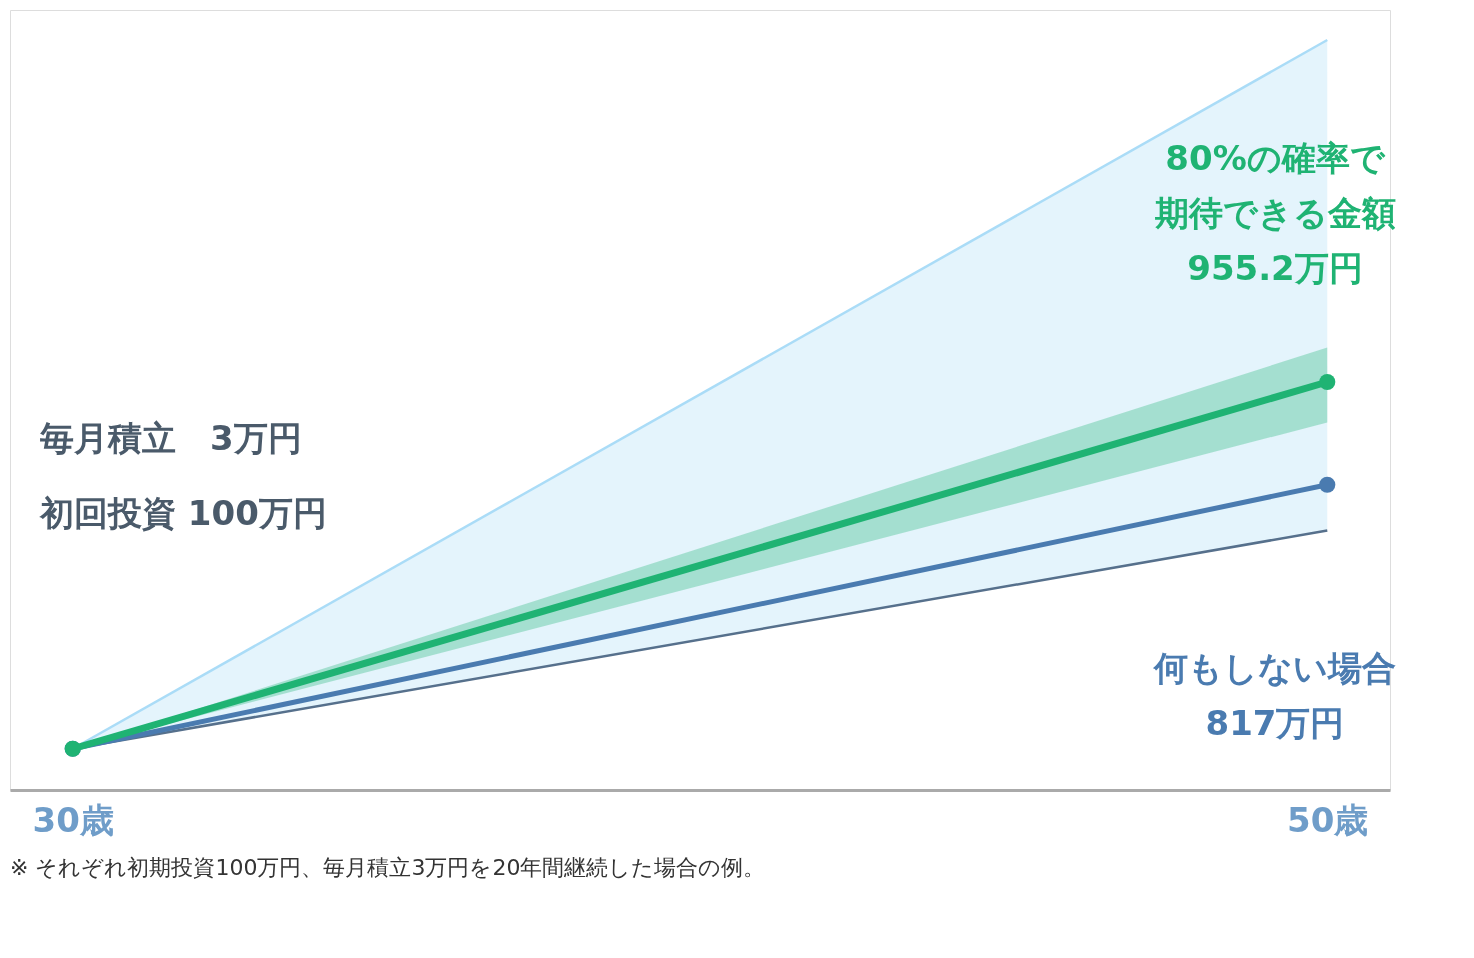  Describe the element at coordinates (1275, 268) in the screenshot. I see `annotation: 955.2万円` at that location.